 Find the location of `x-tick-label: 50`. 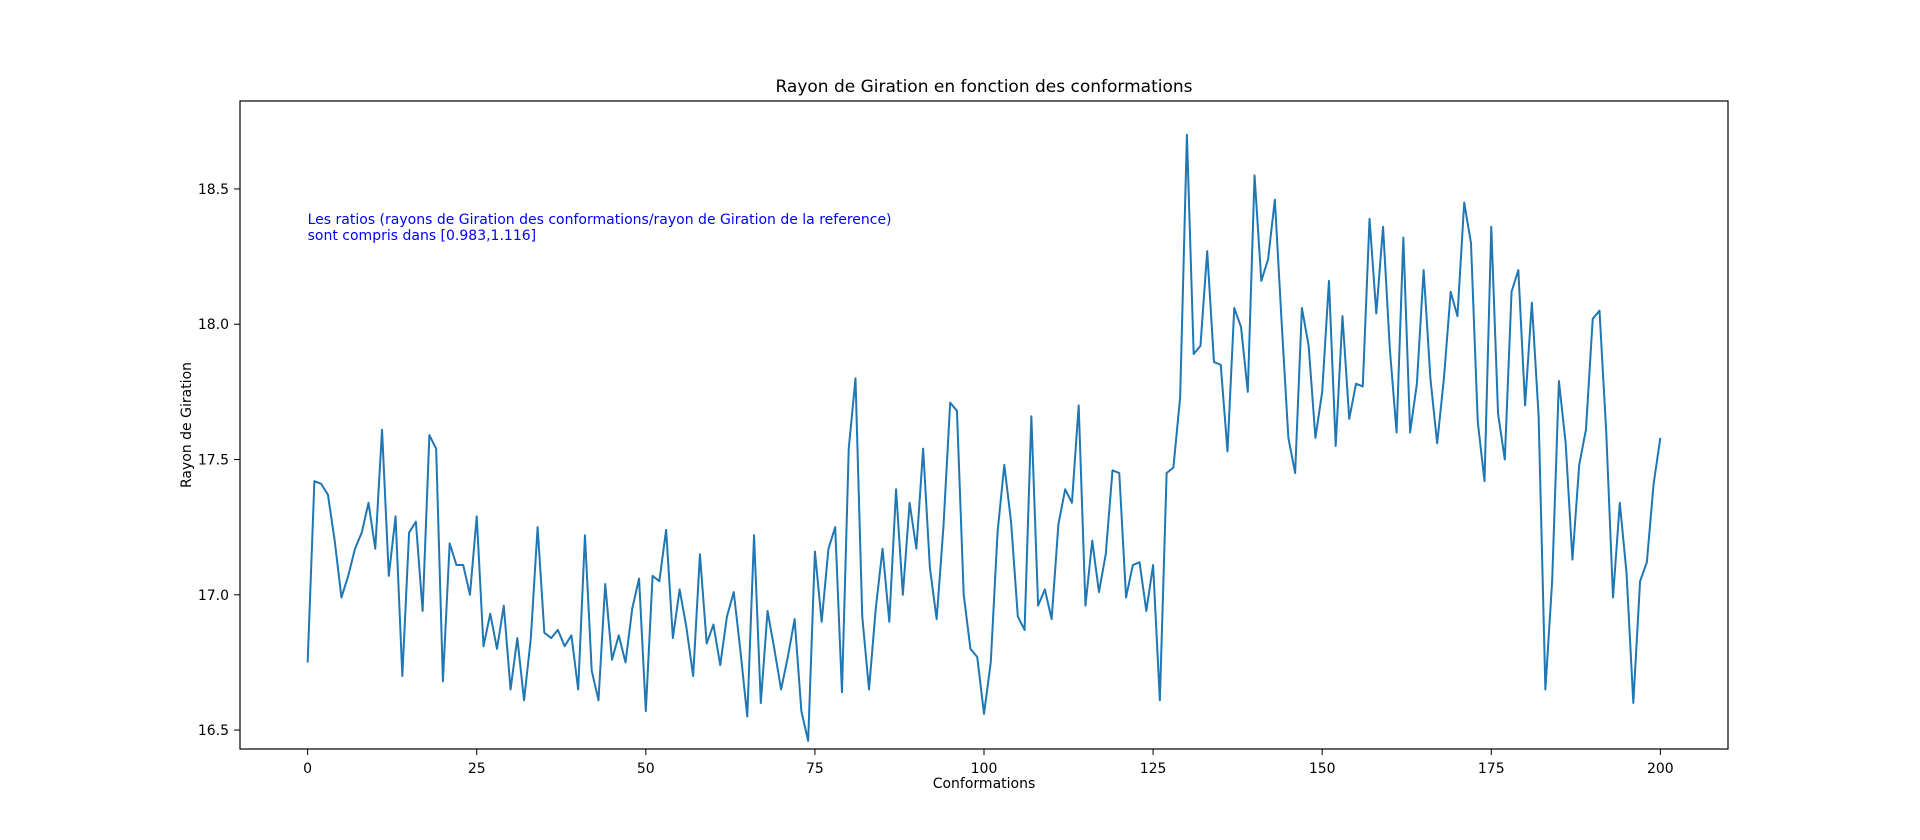

x-tick-label: 50 is located at coordinates (646, 769).